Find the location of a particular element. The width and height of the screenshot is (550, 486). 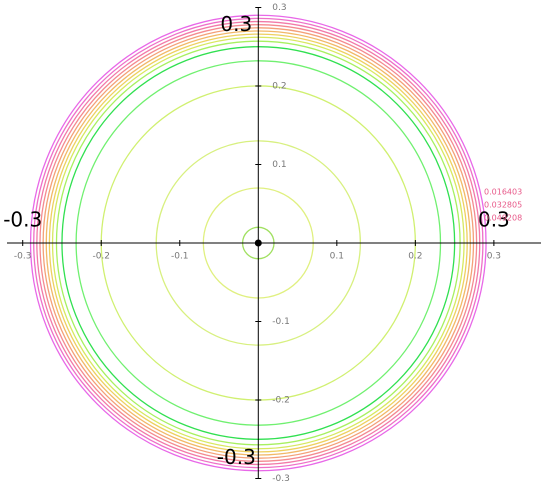

x-tick-label: -0.3 is located at coordinates (23, 257).